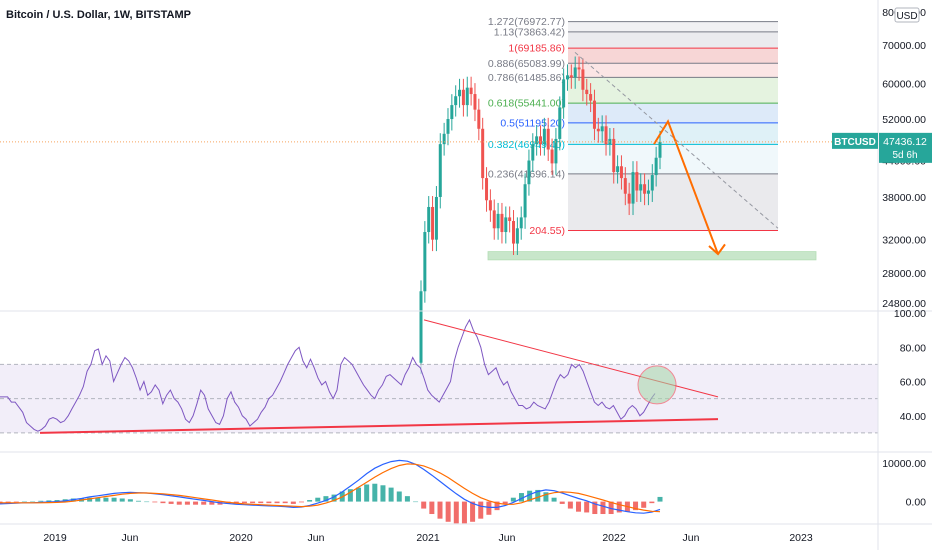  I want to click on time-axis-label: 2022, so click(614, 538).